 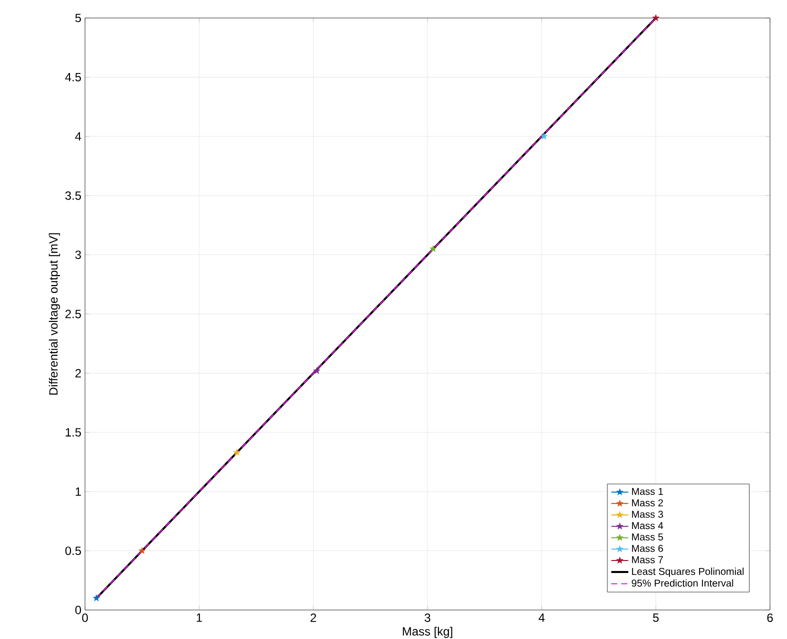 What do you see at coordinates (647, 502) in the screenshot?
I see `legend-label: Mass 2` at bounding box center [647, 502].